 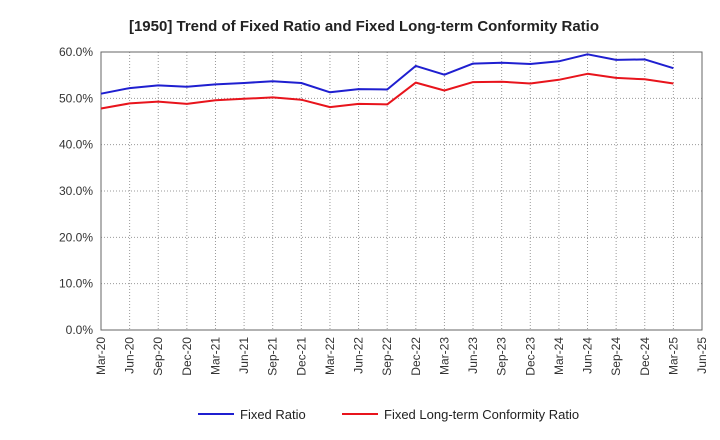 I want to click on x-tick-label: Dec-20, so click(x=187, y=356).